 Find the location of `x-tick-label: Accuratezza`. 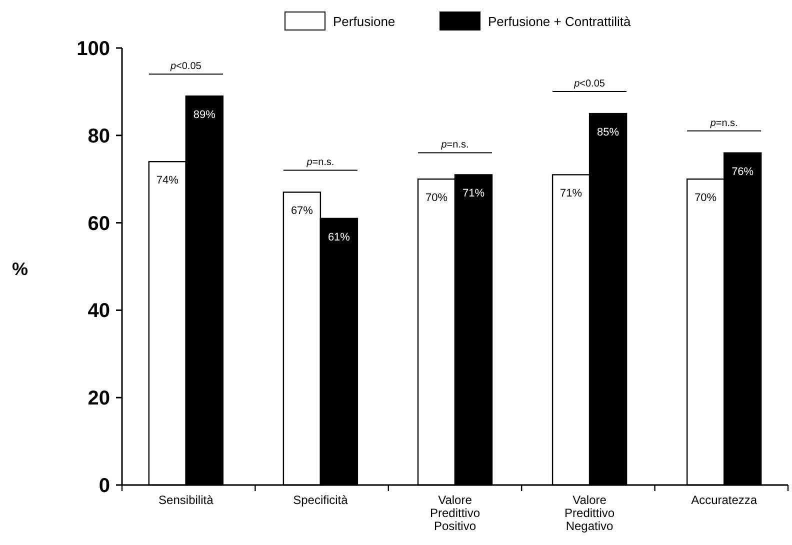

x-tick-label: Accuratezza is located at coordinates (724, 500).